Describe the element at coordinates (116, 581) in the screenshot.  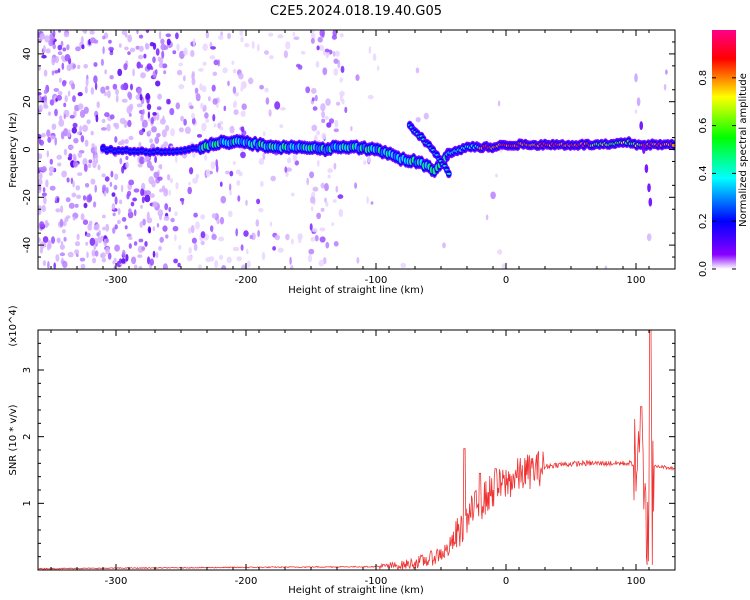
I see `x-tick-label: -300` at that location.